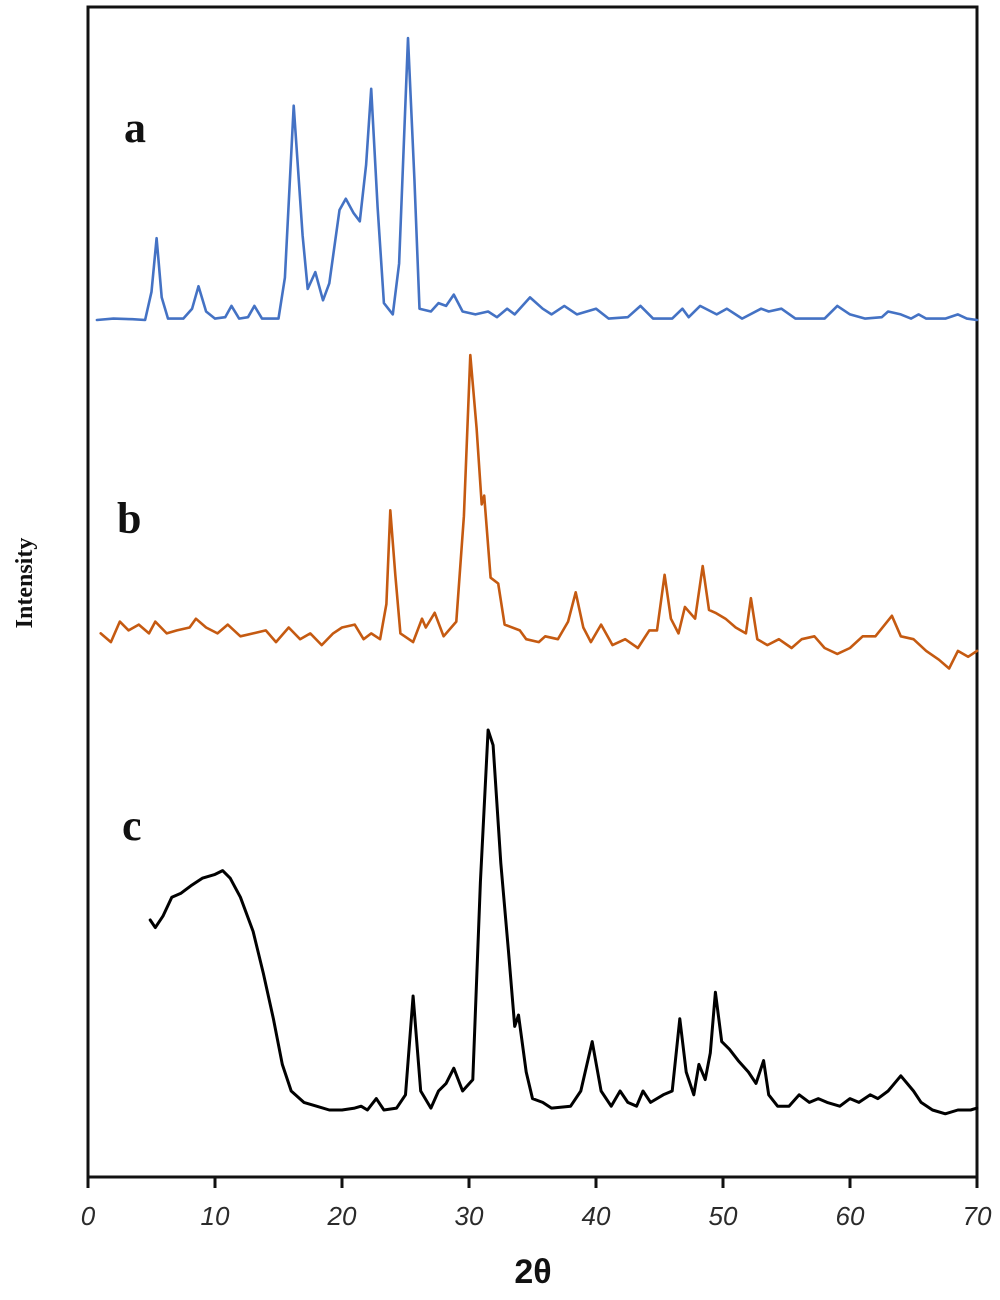  Describe the element at coordinates (215, 1216) in the screenshot. I see `x-tick-label: 10` at that location.